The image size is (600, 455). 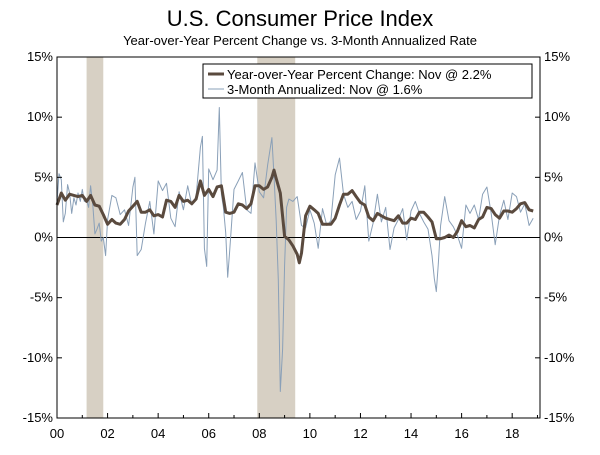 I want to click on y-tick-label-right: -5%, so click(x=556, y=297).